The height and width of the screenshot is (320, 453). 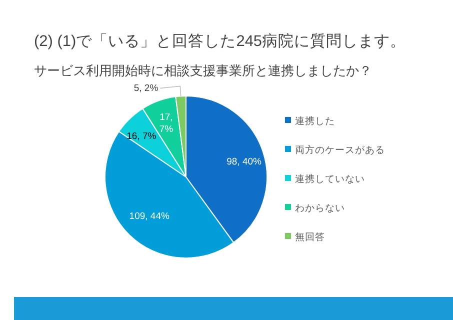 I want to click on data-label: 109, 44%, so click(x=149, y=216).